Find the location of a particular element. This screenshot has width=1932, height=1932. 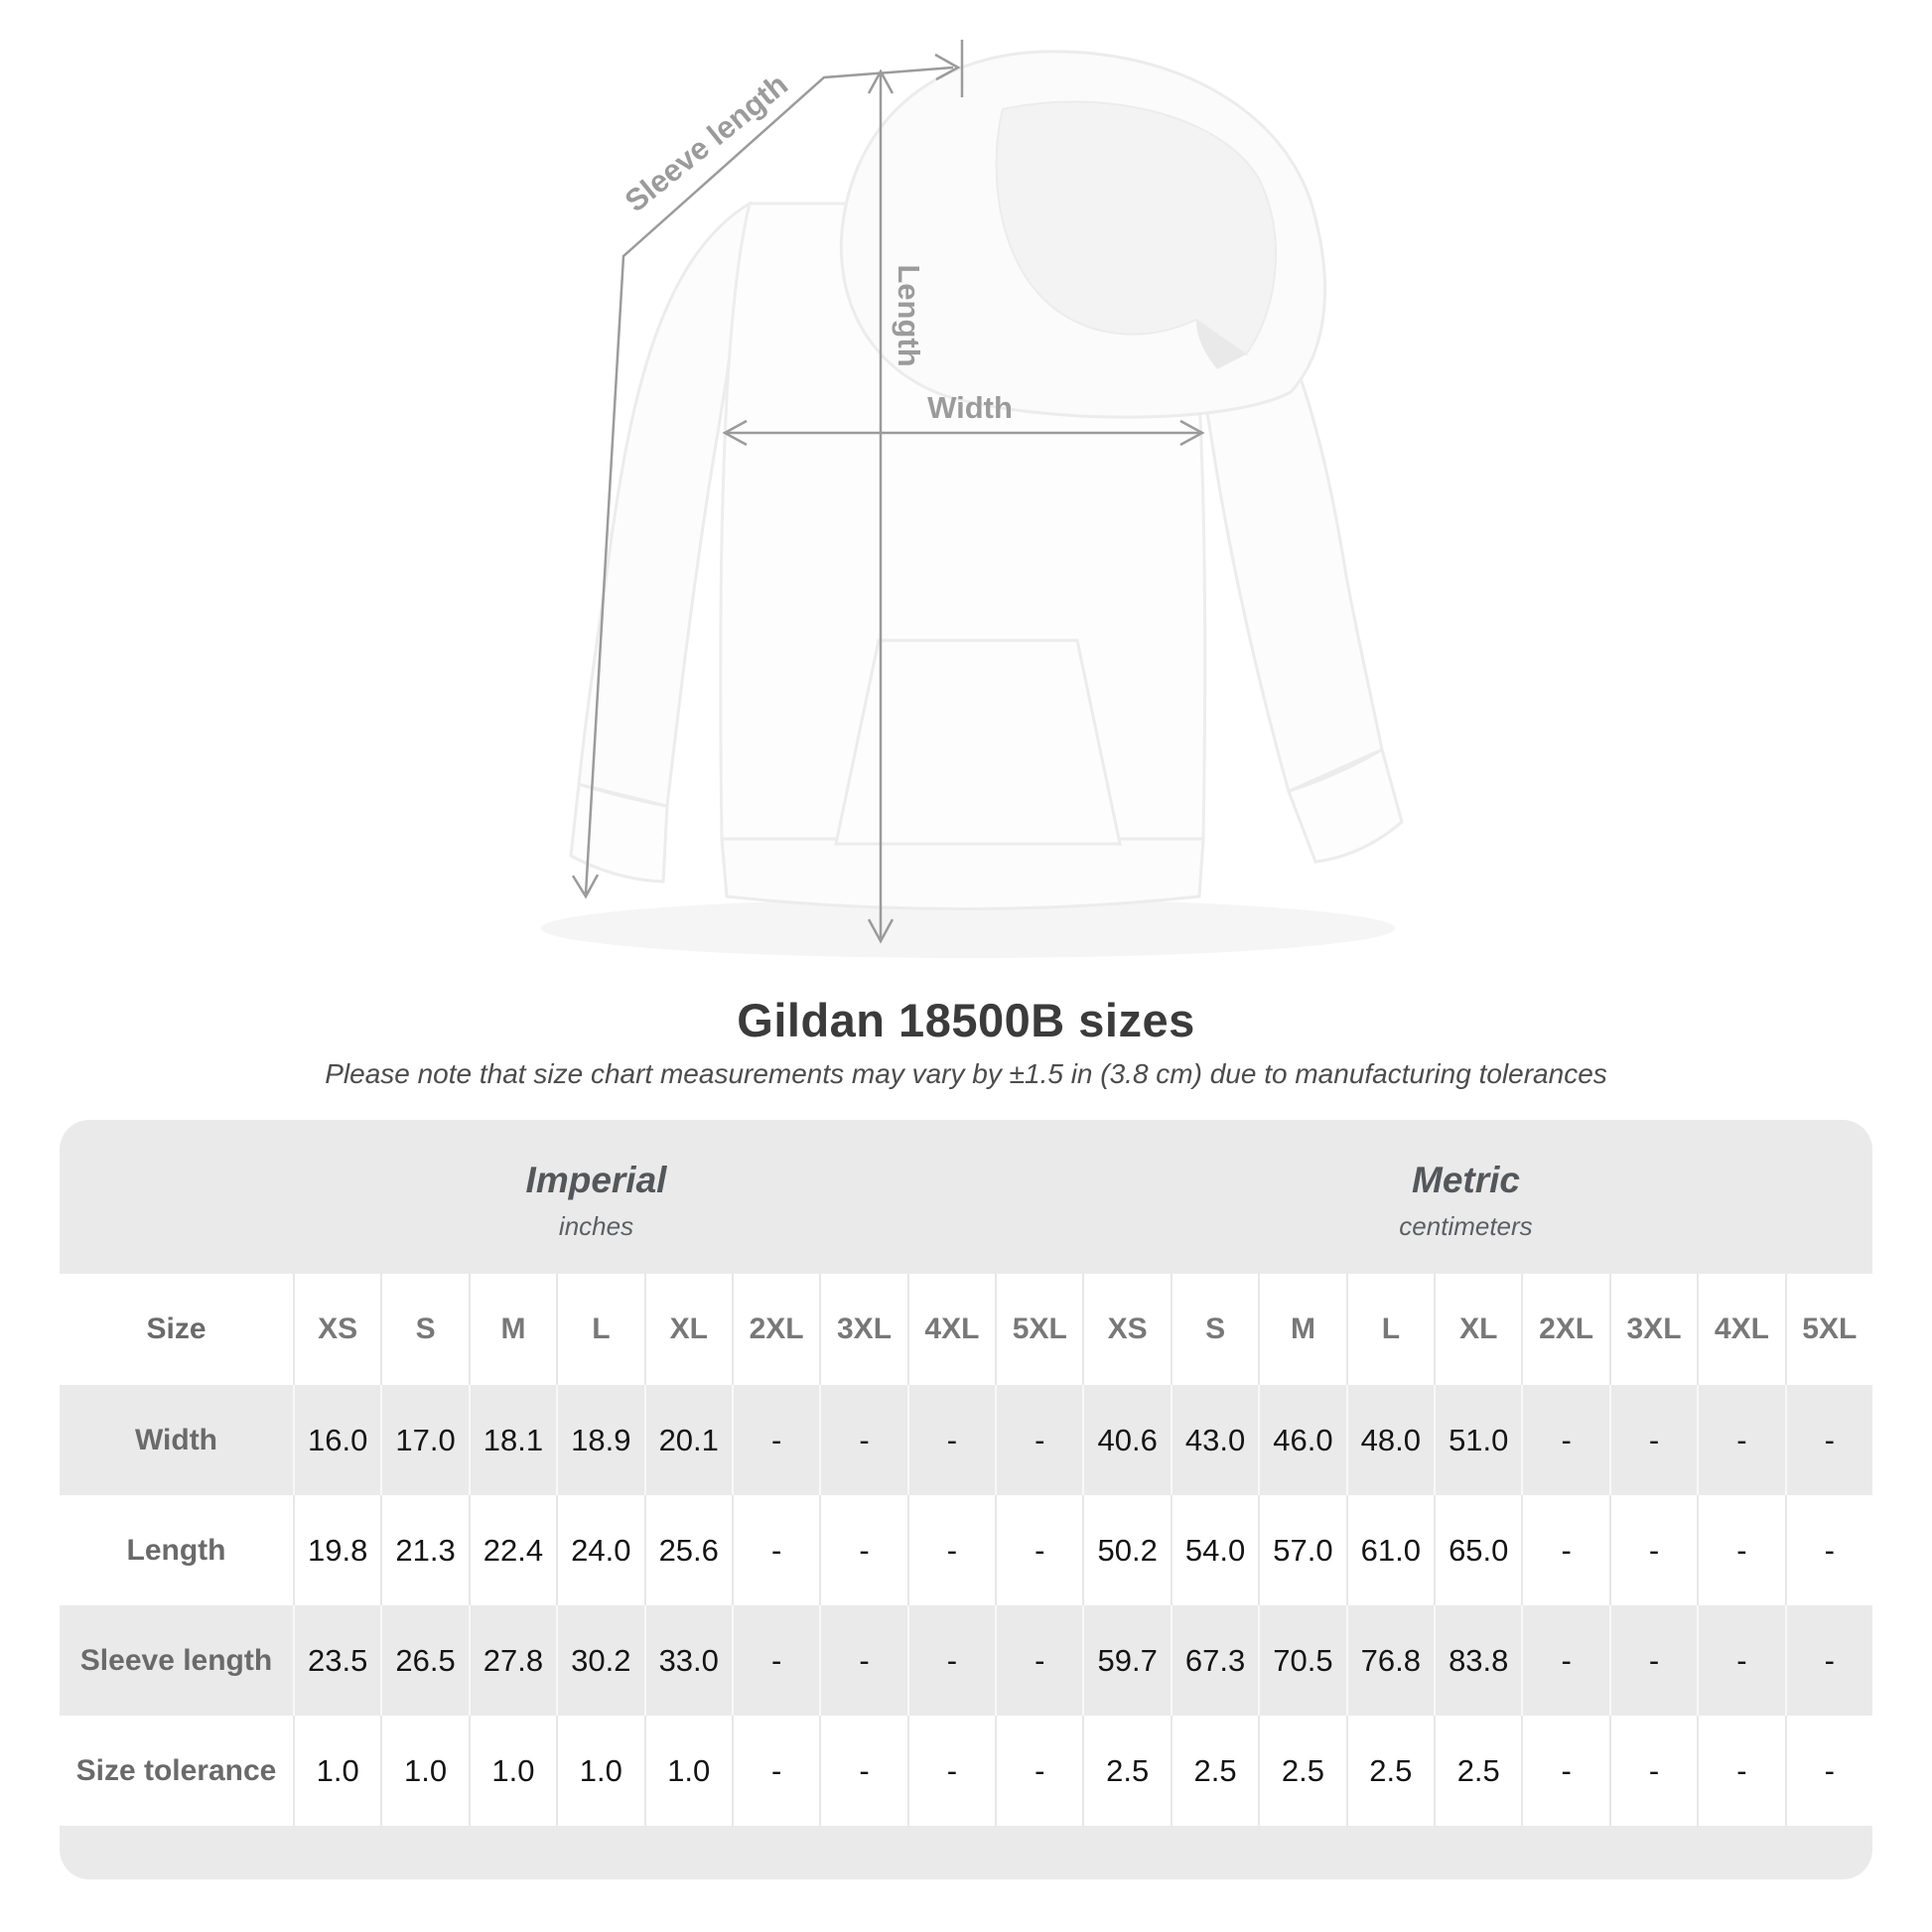

table-cell: 67.3 is located at coordinates (1214, 1661).